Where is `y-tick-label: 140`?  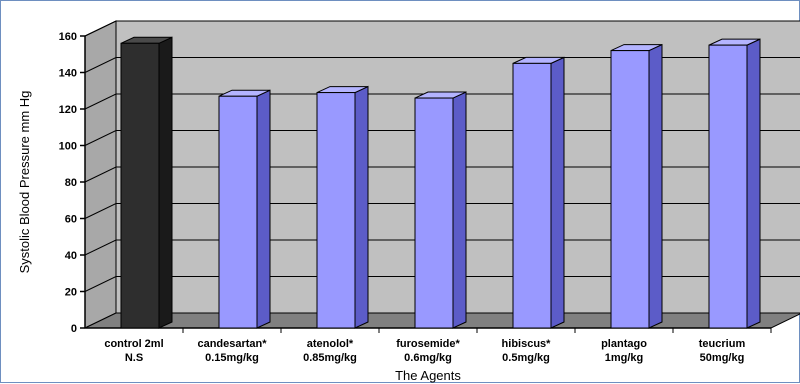
y-tick-label: 140 is located at coordinates (68, 74).